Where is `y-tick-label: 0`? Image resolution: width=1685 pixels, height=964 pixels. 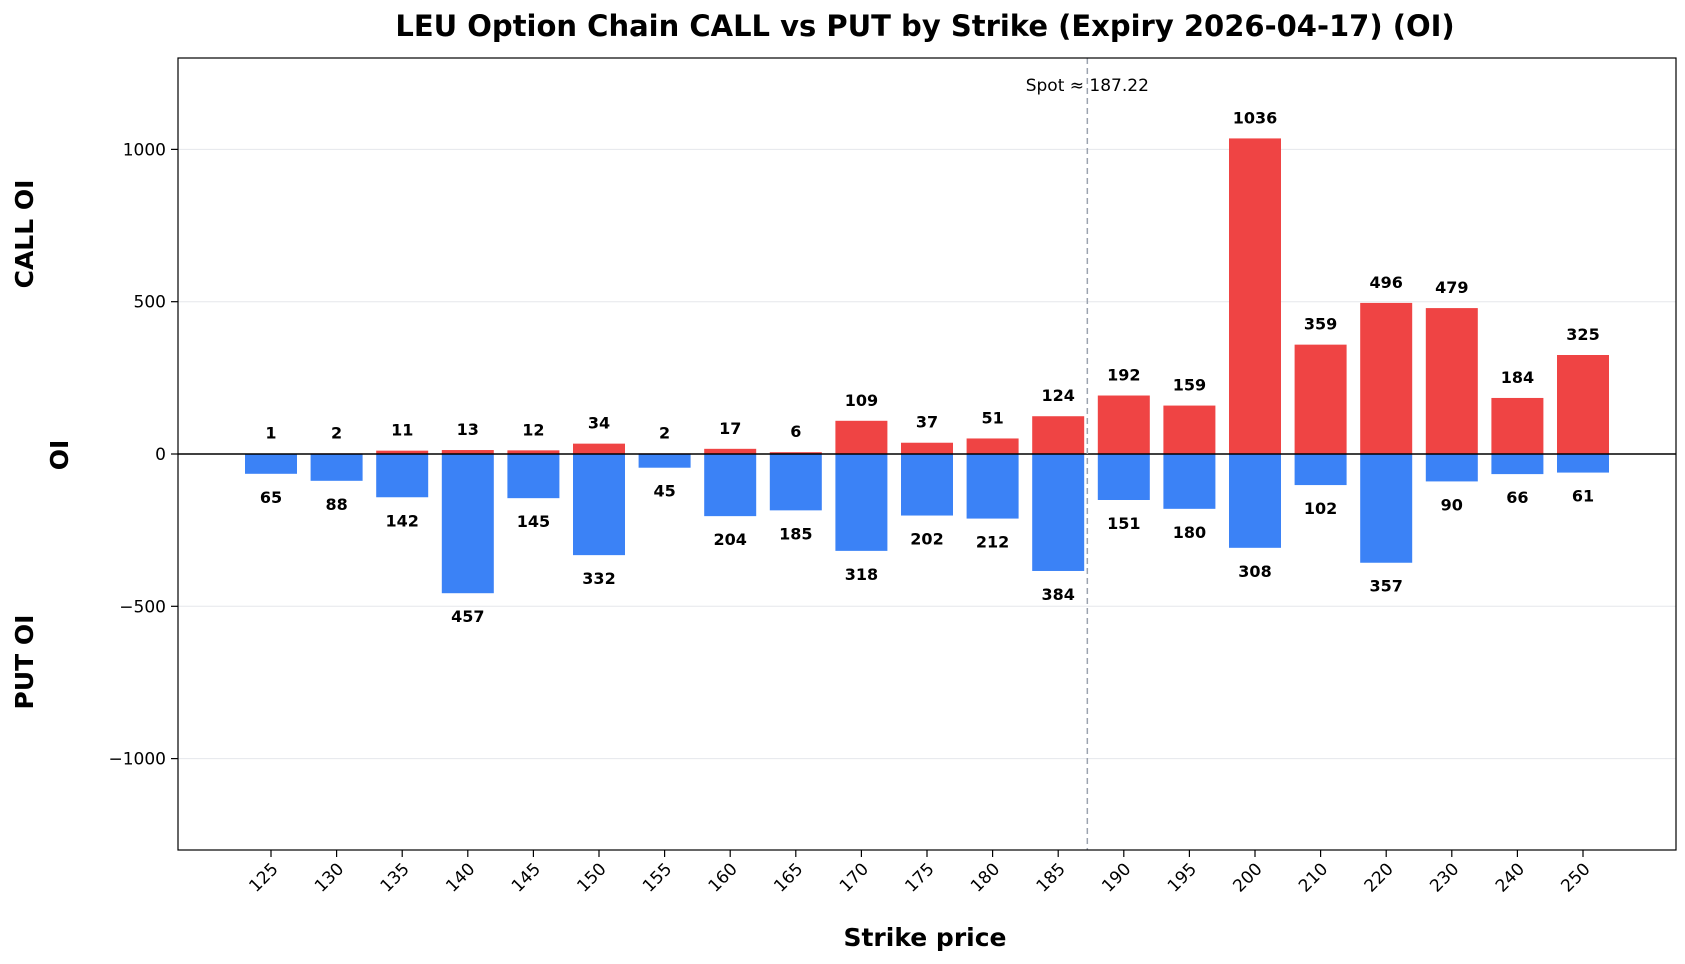 y-tick-label: 0 is located at coordinates (160, 455).